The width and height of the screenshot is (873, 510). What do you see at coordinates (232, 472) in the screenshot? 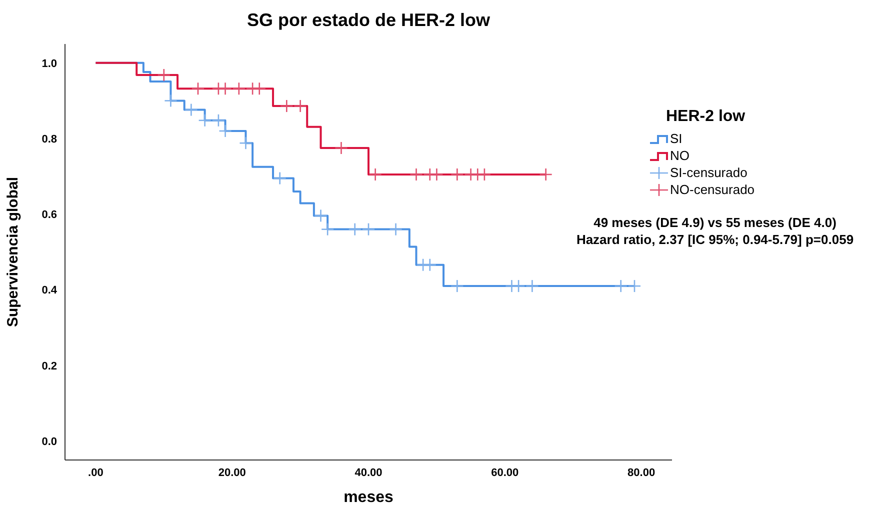
I see `x-tick-label: 20.00` at bounding box center [232, 472].